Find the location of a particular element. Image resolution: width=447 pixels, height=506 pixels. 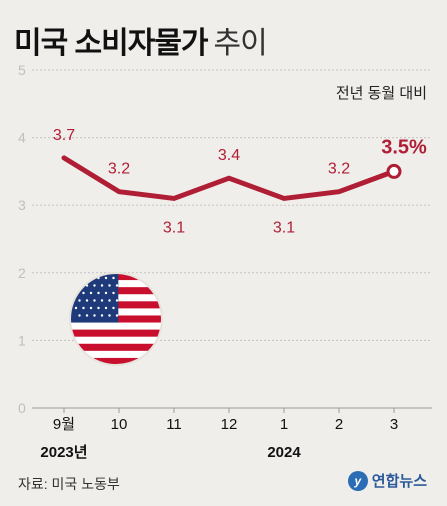

series-line is located at coordinates (229, 178).